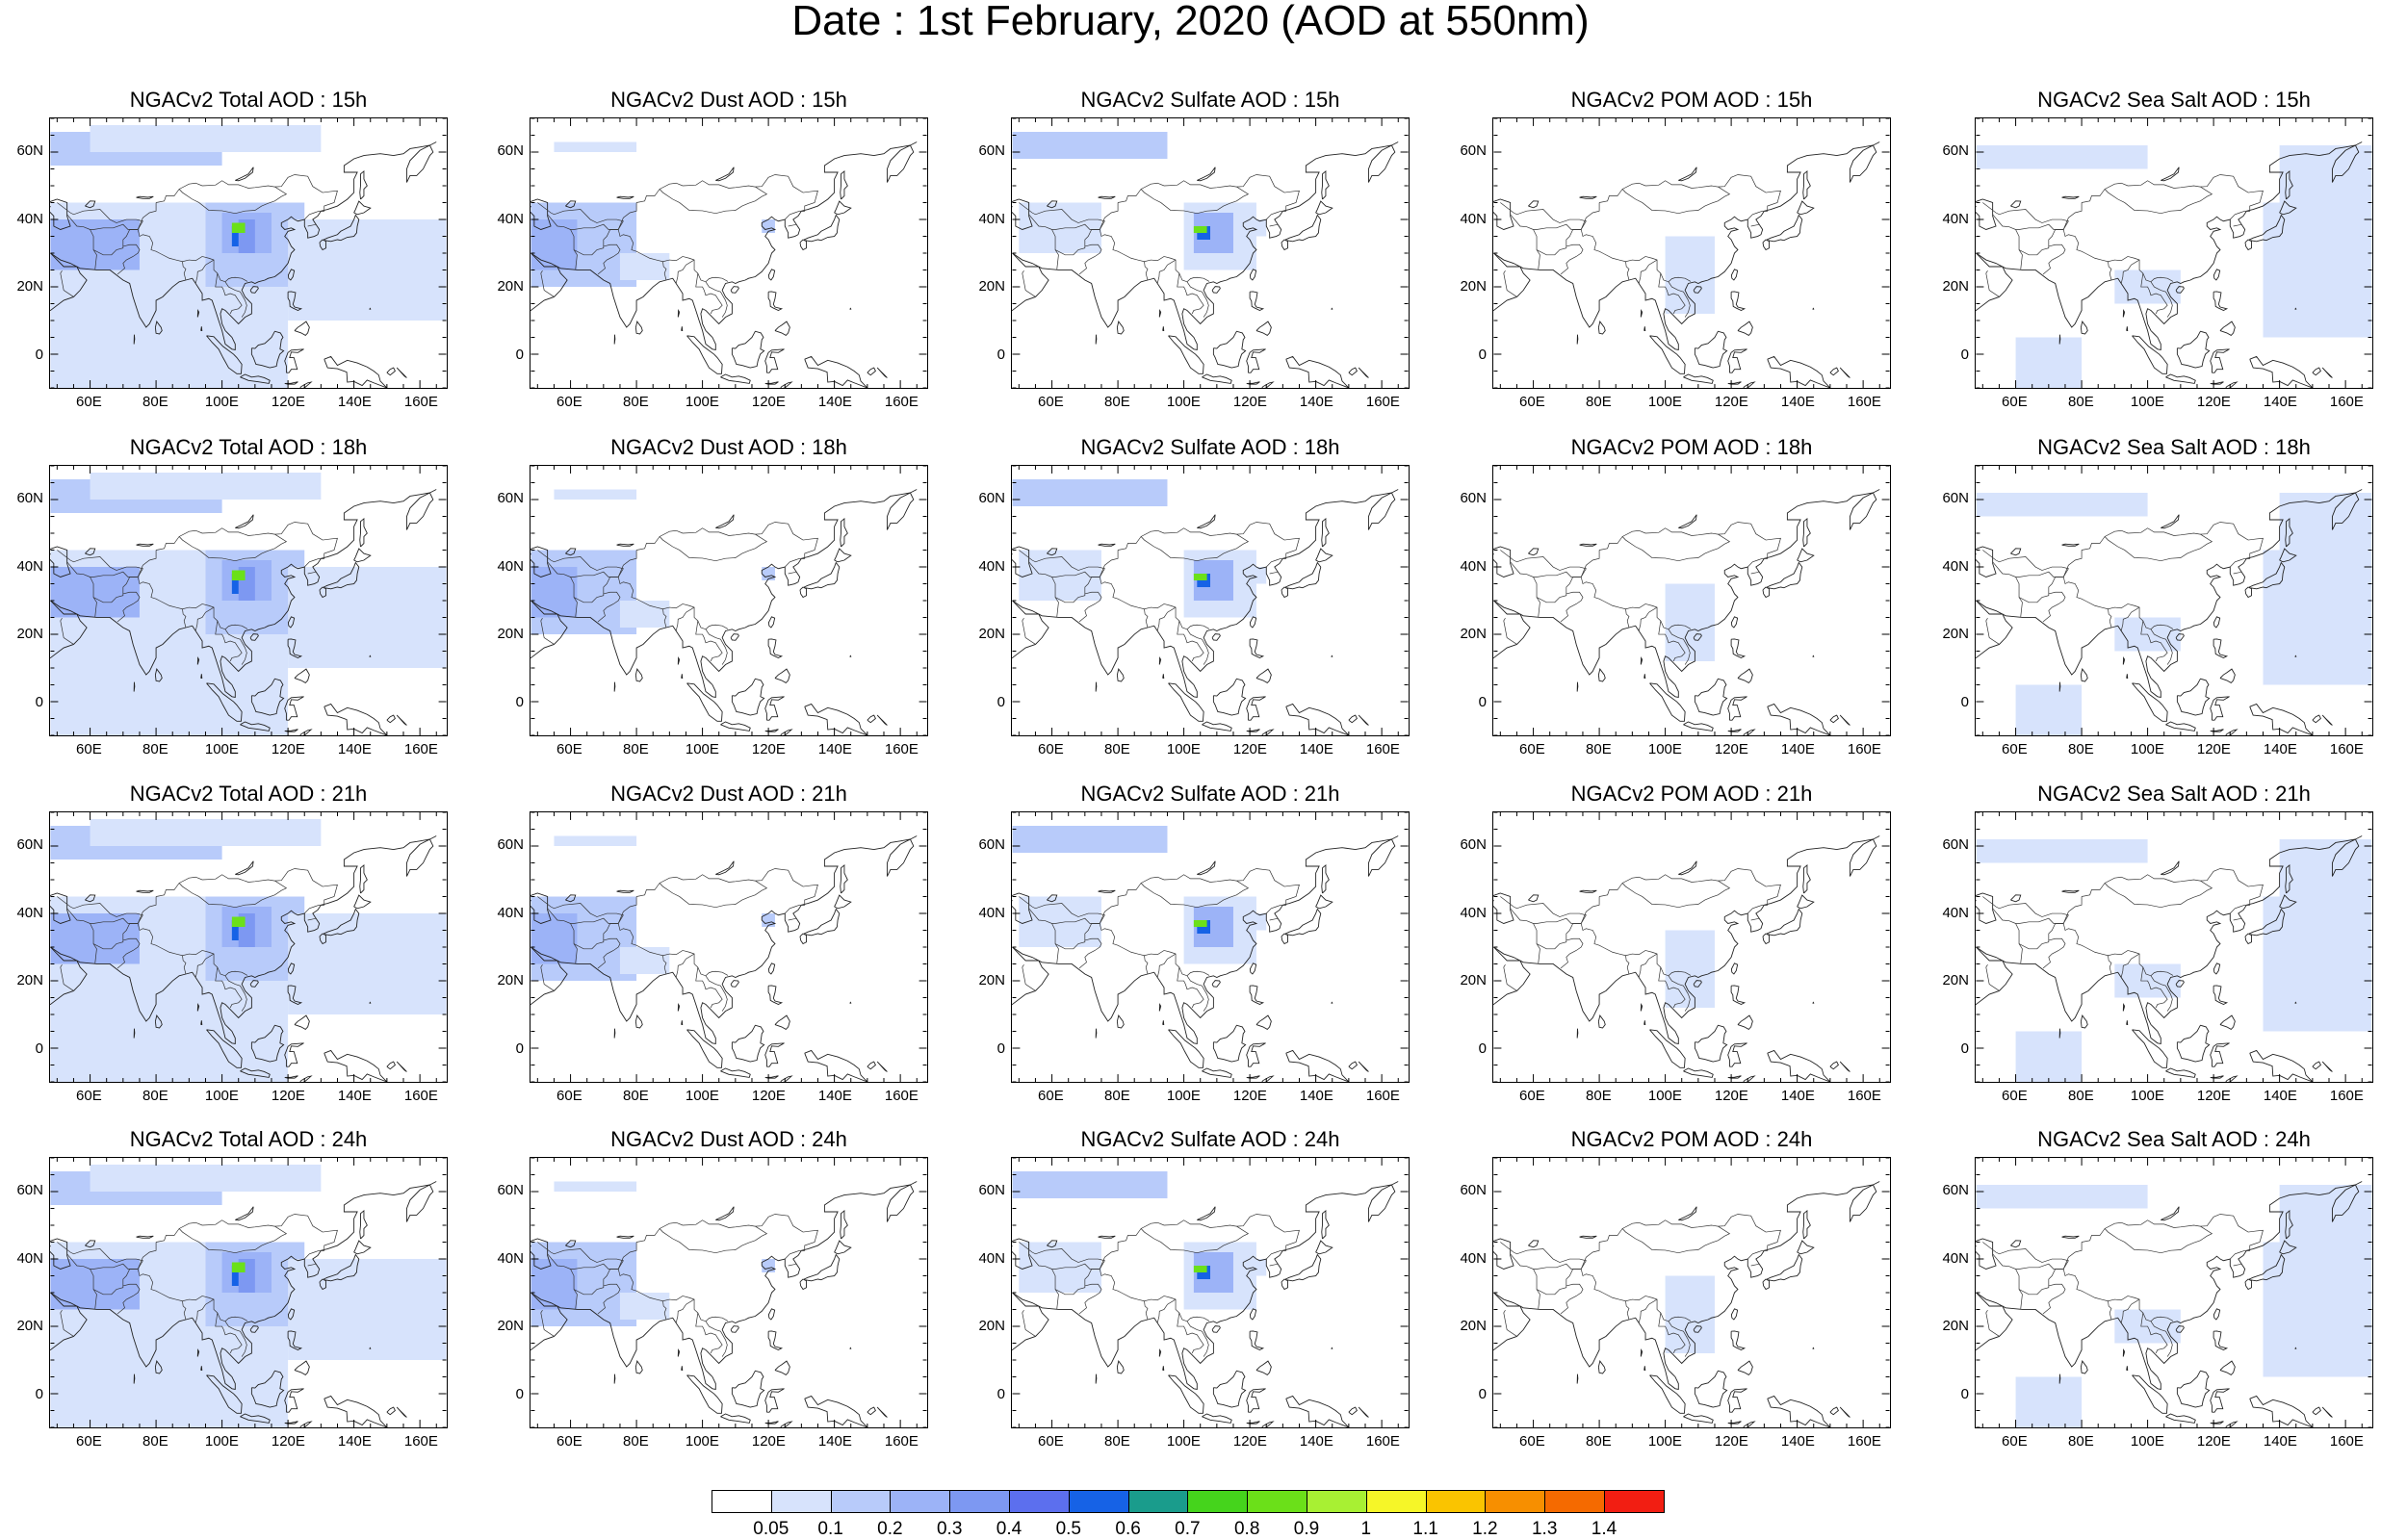 This screenshot has width=2381, height=1540. I want to click on panel-title: NGACv2 Total AOD : 18h, so click(248, 447).